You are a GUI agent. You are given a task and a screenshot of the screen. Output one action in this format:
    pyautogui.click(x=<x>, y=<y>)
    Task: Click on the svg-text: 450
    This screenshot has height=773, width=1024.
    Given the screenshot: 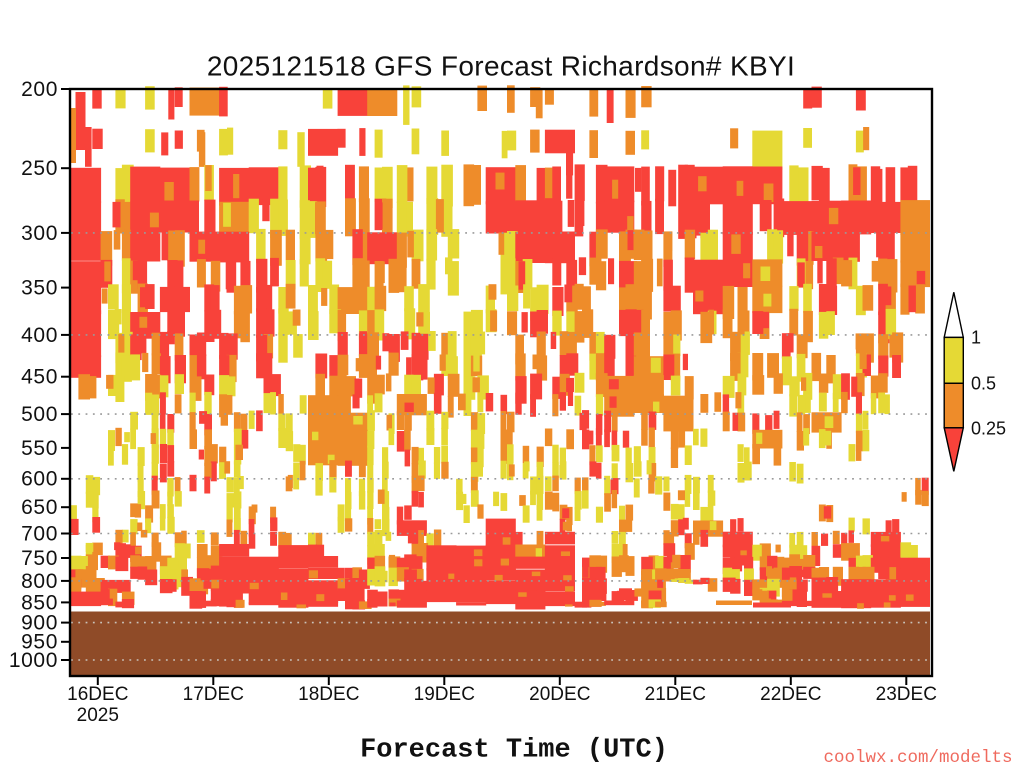 What is the action you would take?
    pyautogui.click(x=39, y=377)
    